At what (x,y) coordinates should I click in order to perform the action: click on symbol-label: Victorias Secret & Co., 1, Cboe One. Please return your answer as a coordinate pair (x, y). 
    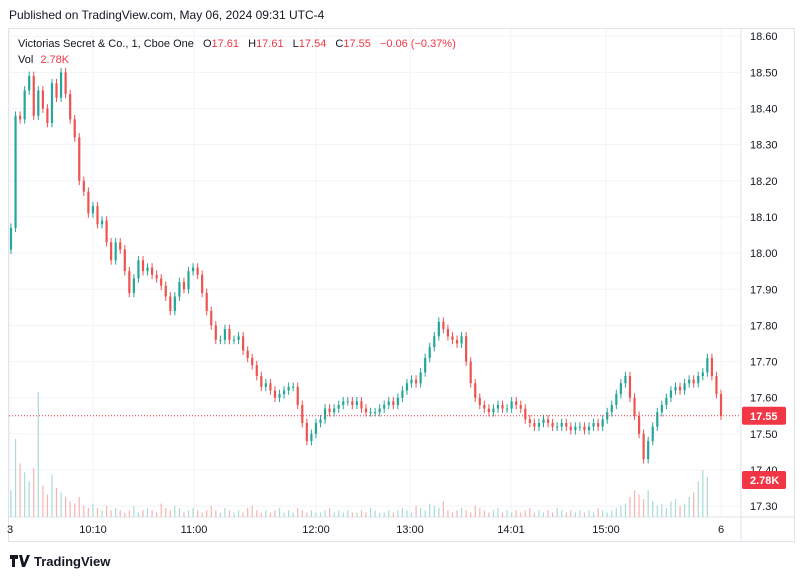
    Looking at the image, I should click on (106, 44).